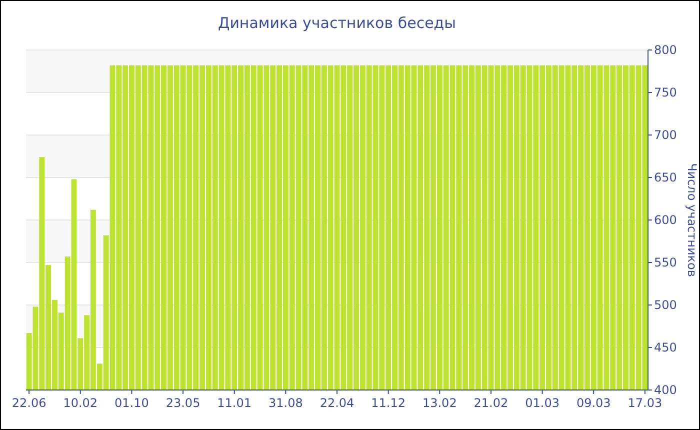 This screenshot has width=700, height=430. Describe the element at coordinates (665, 50) in the screenshot. I see `y-tick-label: 800` at that location.